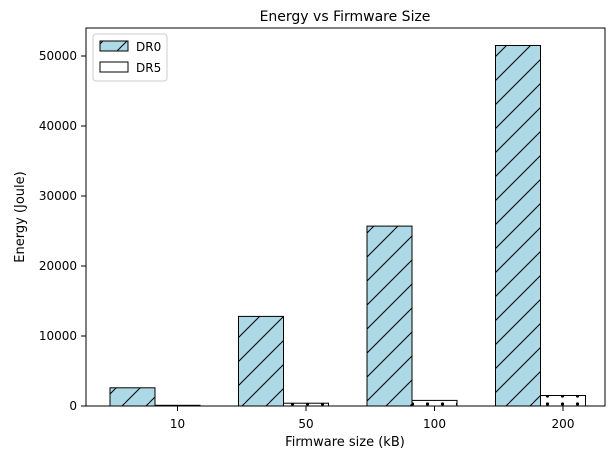 Image resolution: width=614 pixels, height=457 pixels. What do you see at coordinates (177, 424) in the screenshot?
I see `x-tick-label: 10` at bounding box center [177, 424].